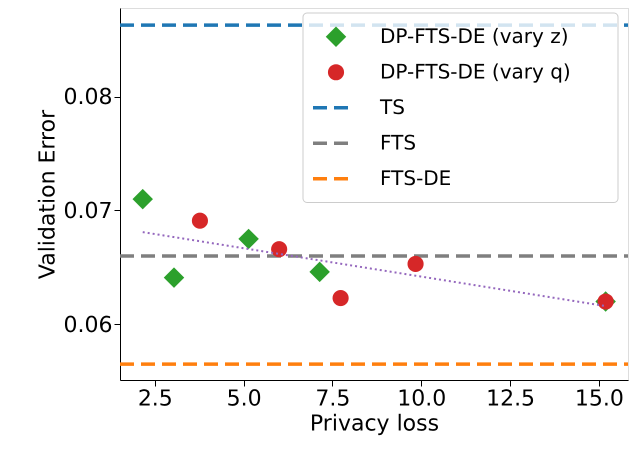 Image resolution: width=634 pixels, height=450 pixels. What do you see at coordinates (244, 399) in the screenshot?
I see `x-tick-label: 5.0` at bounding box center [244, 399].